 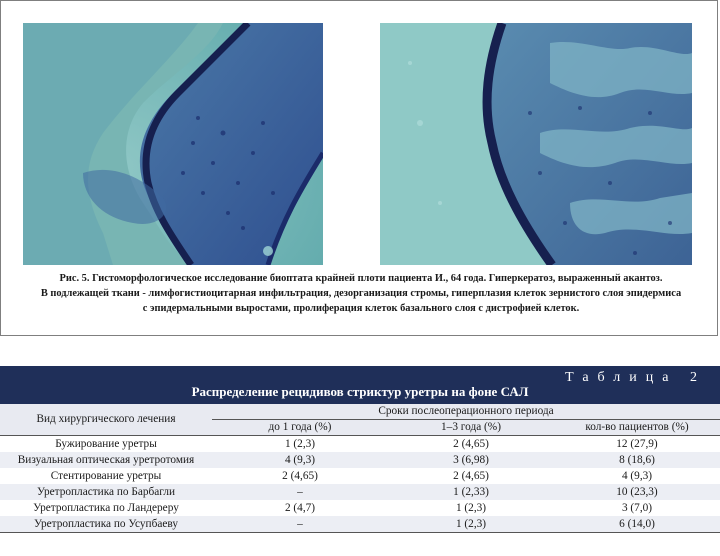 What do you see at coordinates (300, 427) in the screenshot?
I see `column-header-under-1-year: до 1 года (%)` at bounding box center [300, 427].